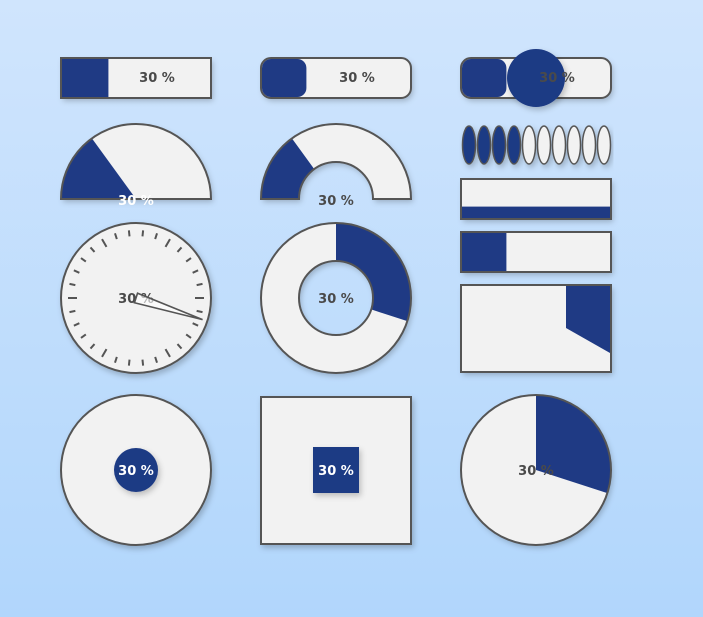  Describe the element at coordinates (484, 252) in the screenshot. I see `left-fill-fill` at that location.